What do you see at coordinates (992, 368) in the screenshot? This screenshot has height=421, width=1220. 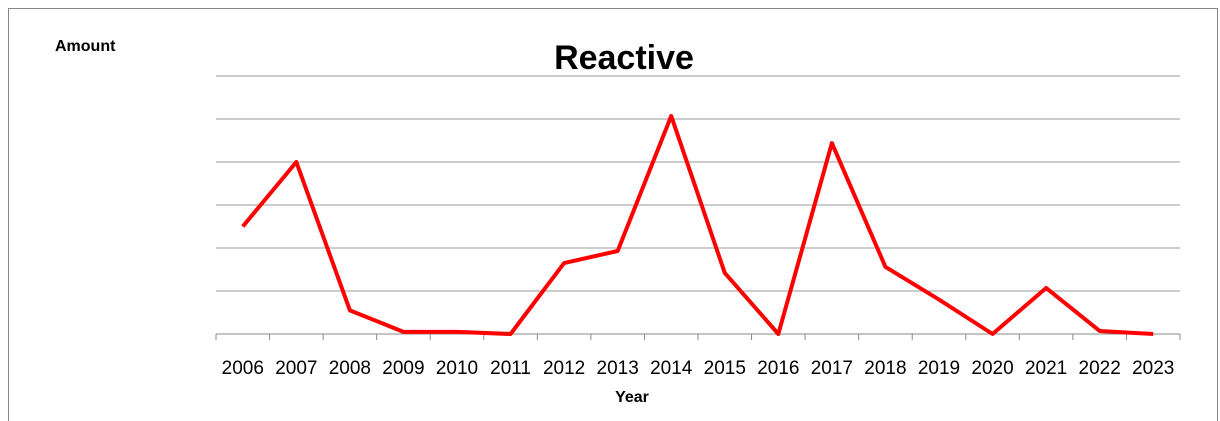 I see `x-tick-label: 2020` at bounding box center [992, 368].